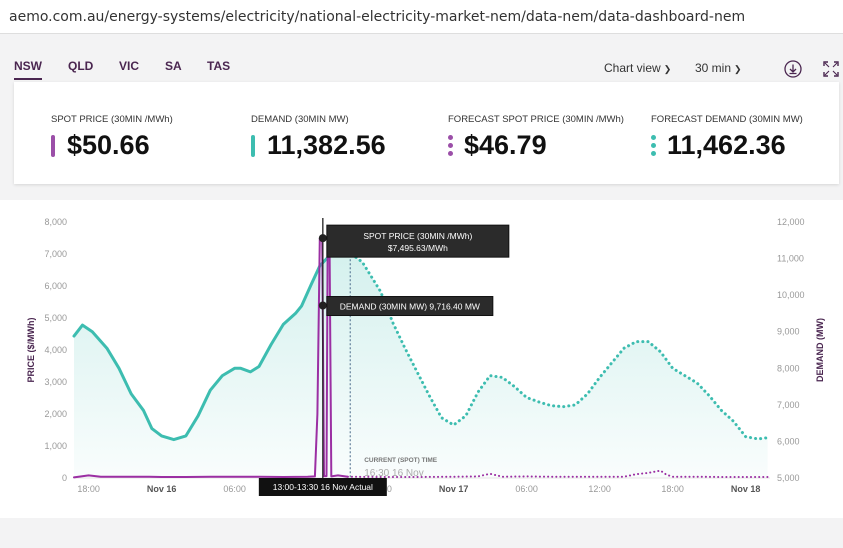 This screenshot has height=548, width=843. I want to click on metric-label: FORECAST DEMAND (30MIN MW), so click(727, 119).